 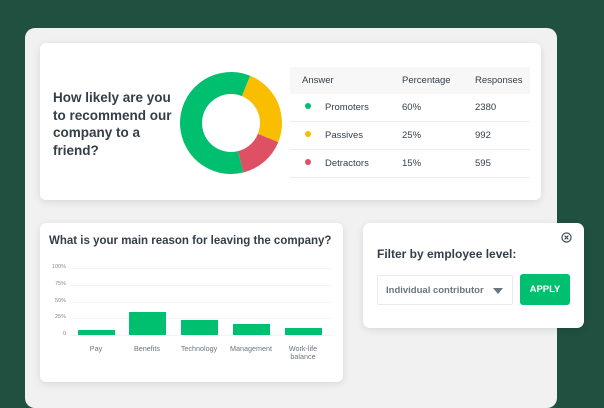 I want to click on apply-button: APPLY, so click(x=545, y=289).